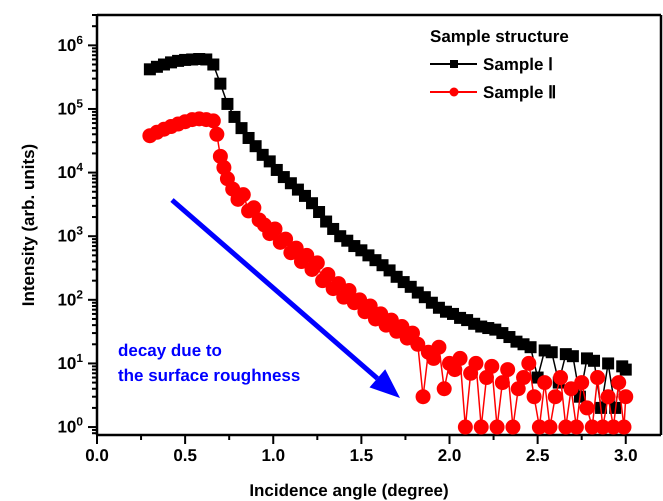 Image resolution: width=663 pixels, height=501 pixels. Describe the element at coordinates (28, 225) in the screenshot. I see `y-axis-title: Intensity (arb. units)` at that location.